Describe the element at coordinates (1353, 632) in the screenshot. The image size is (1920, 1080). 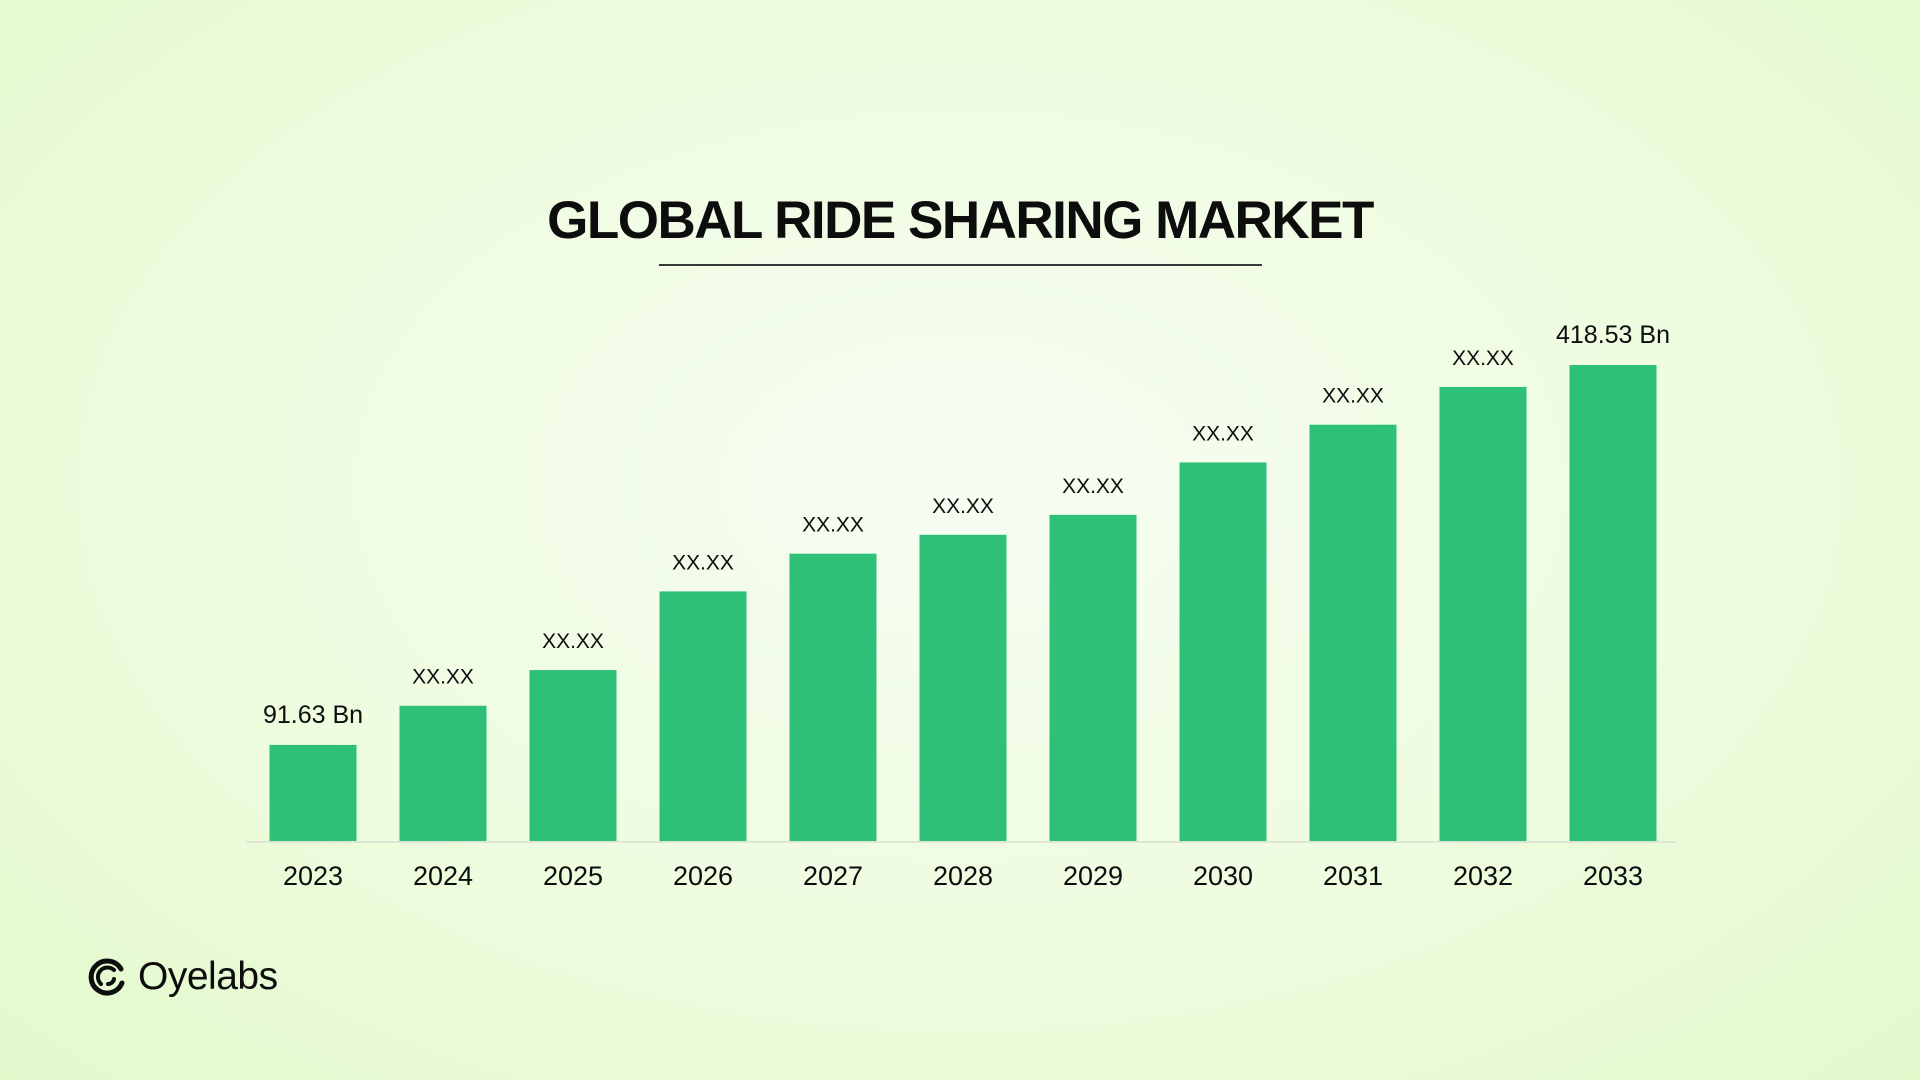
I see `bar-2031` at that location.